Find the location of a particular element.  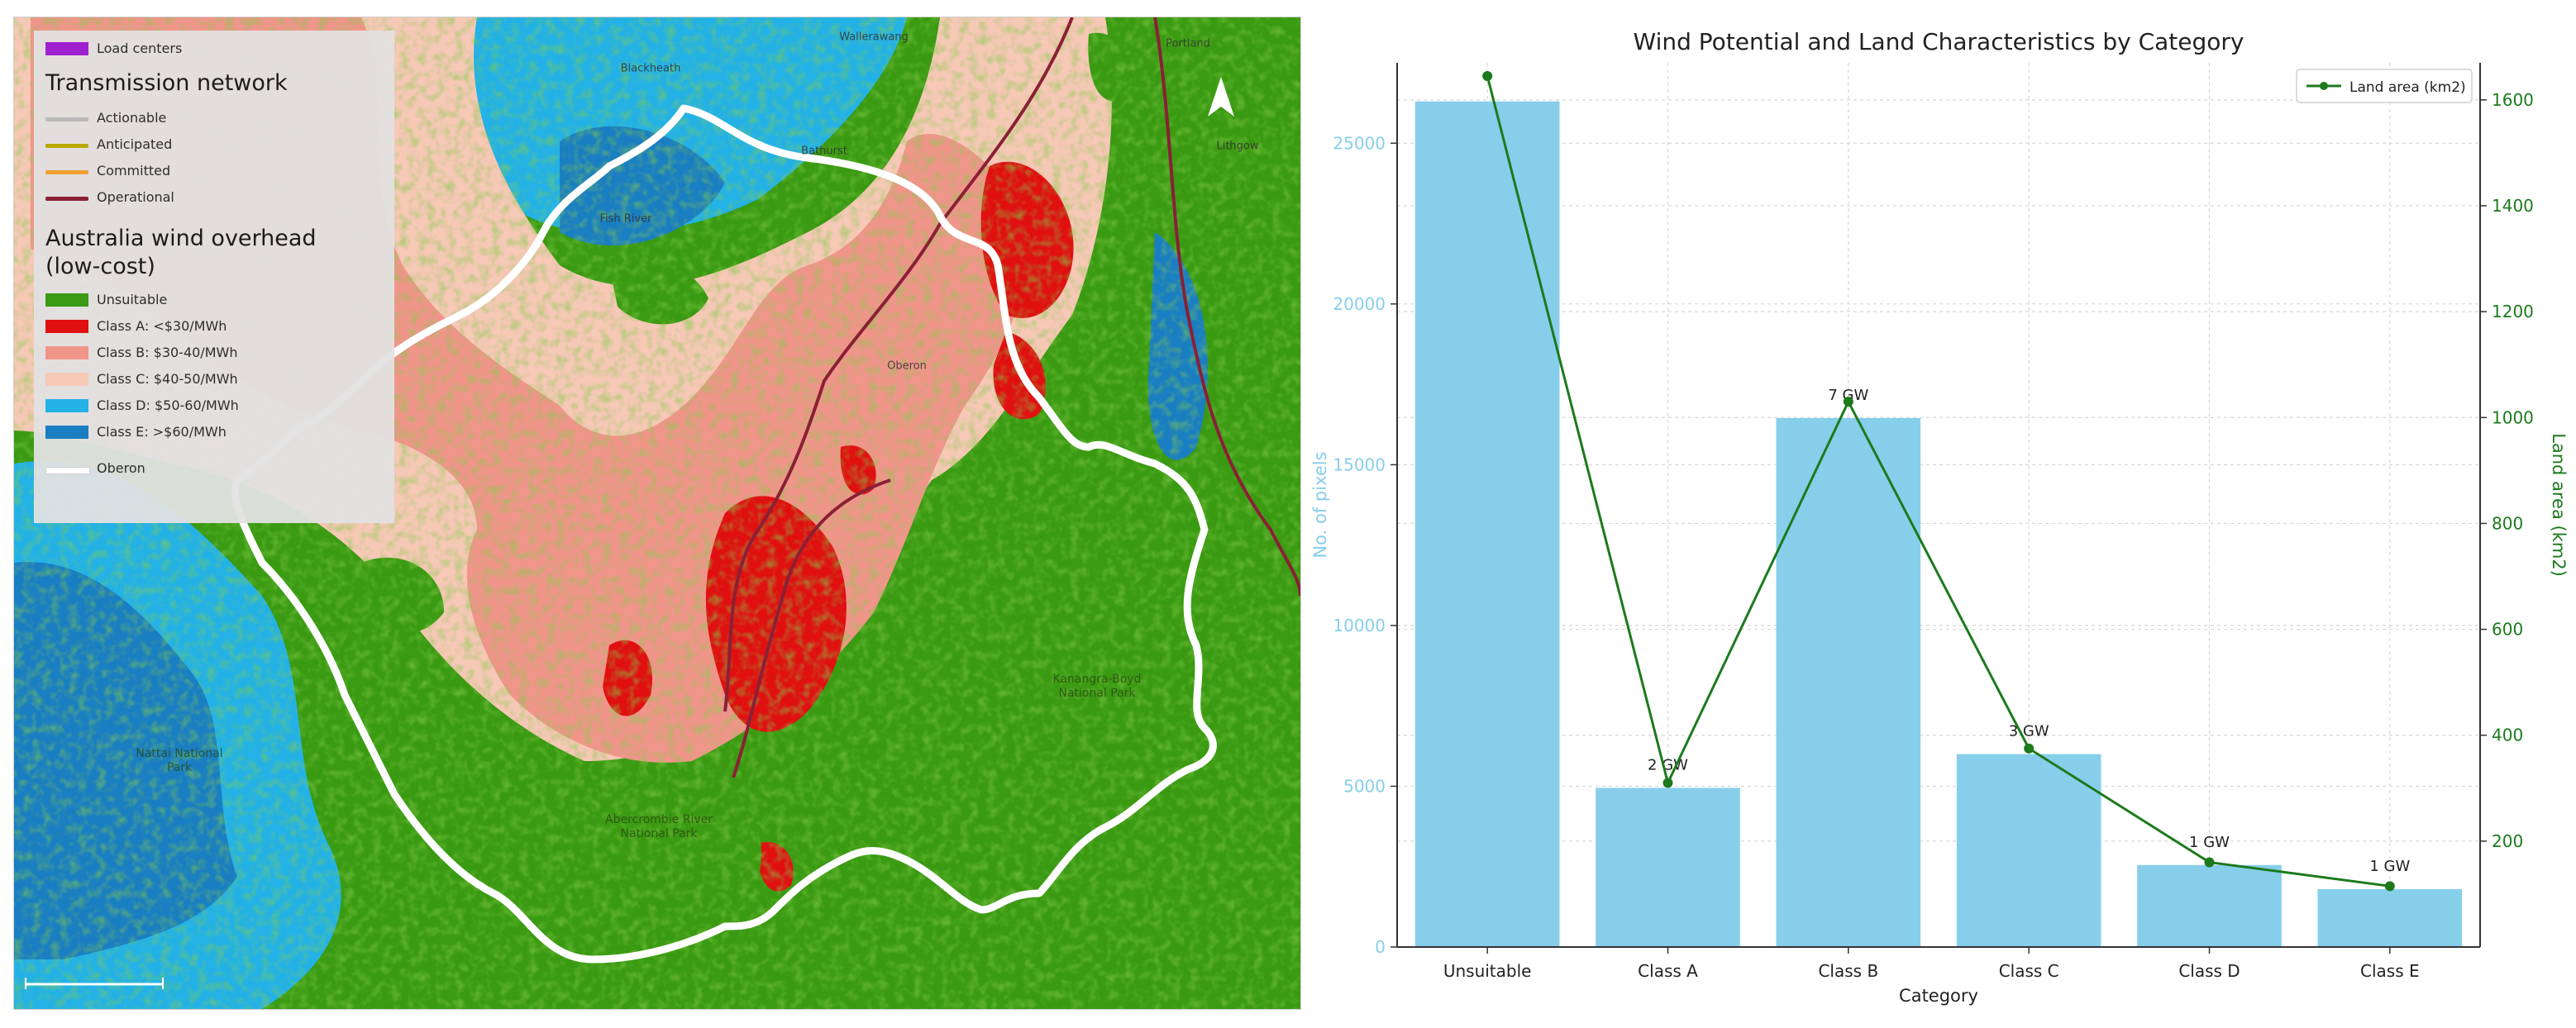

north-arrow-icon is located at coordinates (1221, 97).